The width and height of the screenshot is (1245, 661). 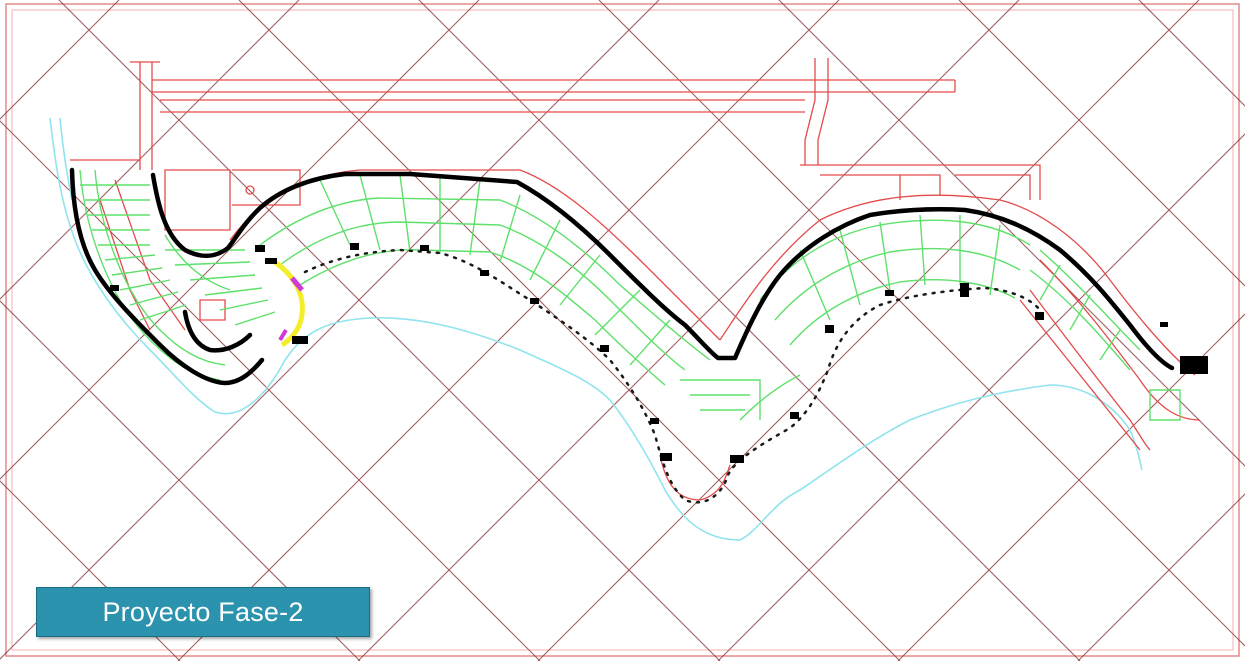 I want to click on project-phase-label: Proyecto Fase-2, so click(x=203, y=612).